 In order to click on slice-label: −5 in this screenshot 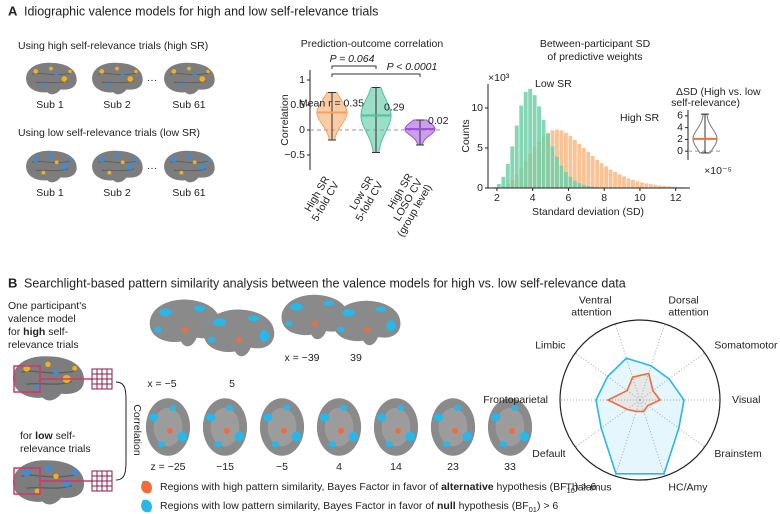, I will do `click(282, 467)`.